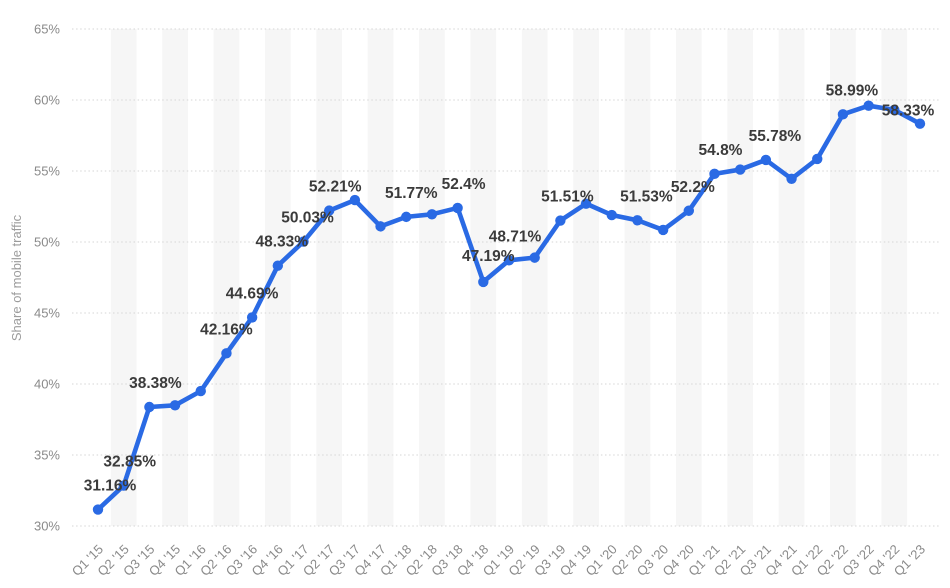 This screenshot has height=588, width=950. What do you see at coordinates (47, 384) in the screenshot?
I see `y-tick-label: 40%` at bounding box center [47, 384].